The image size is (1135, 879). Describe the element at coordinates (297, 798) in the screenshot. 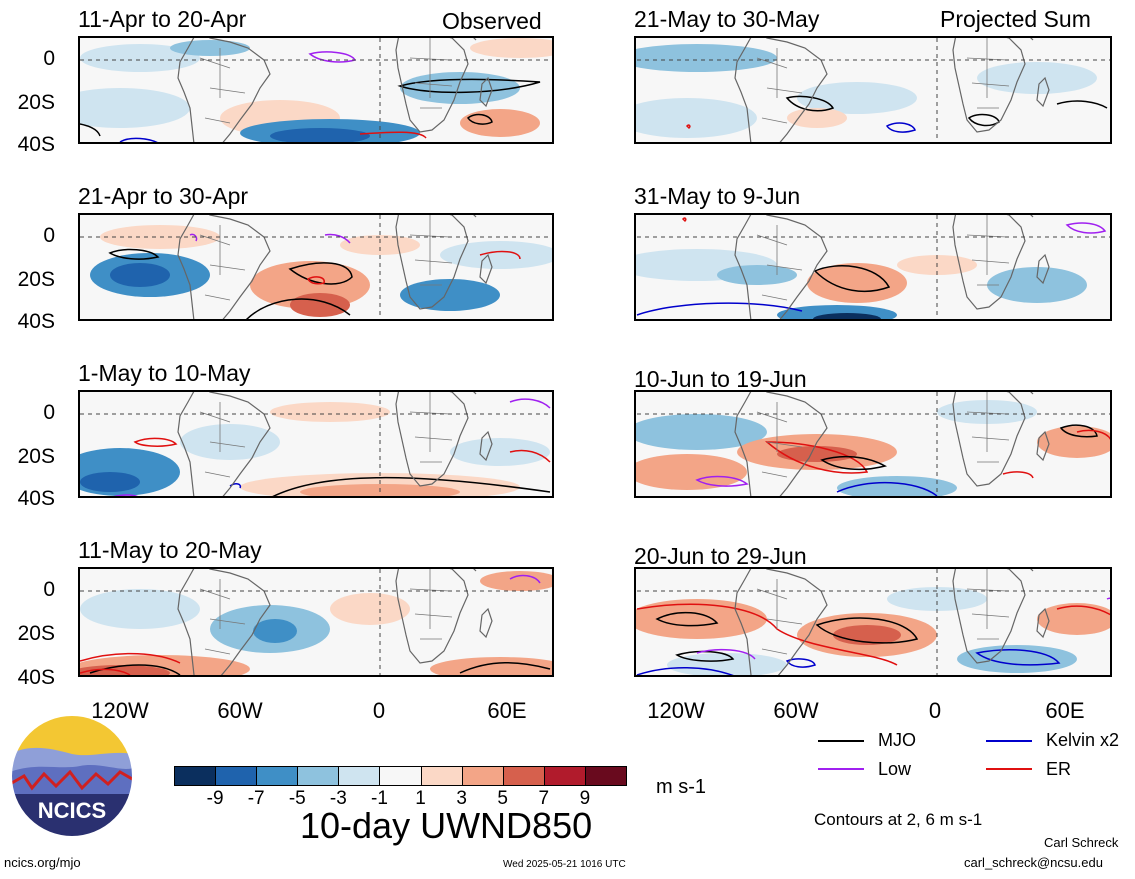

I see `colorbar-tick-label: -5` at that location.